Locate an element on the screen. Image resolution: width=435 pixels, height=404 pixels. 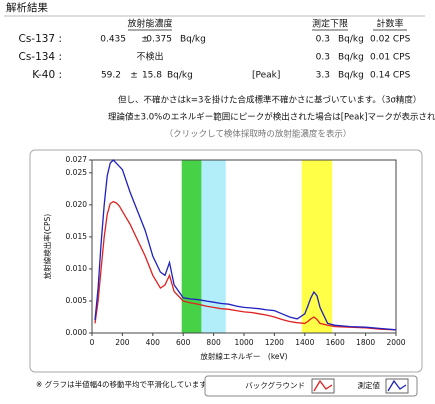
y-tick-label: 0.025 is located at coordinates (77, 172).